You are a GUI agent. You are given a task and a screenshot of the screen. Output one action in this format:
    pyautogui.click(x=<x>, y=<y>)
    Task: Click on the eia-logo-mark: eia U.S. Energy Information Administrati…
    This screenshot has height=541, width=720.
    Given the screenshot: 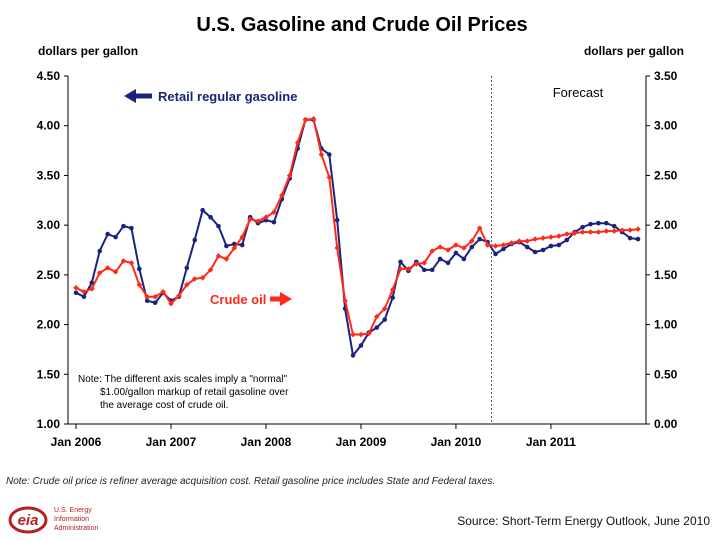 What is the action you would take?
    pyautogui.click(x=53, y=520)
    